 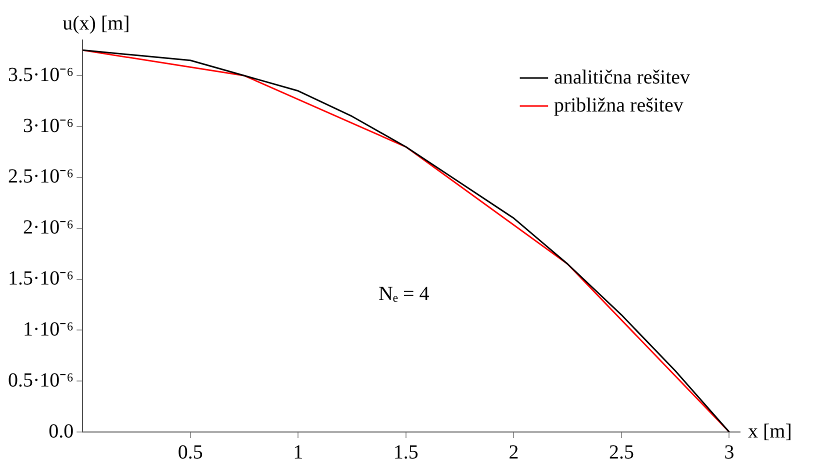 I want to click on y-tick-label: 3.5·10⁻⁶, so click(x=41, y=75).